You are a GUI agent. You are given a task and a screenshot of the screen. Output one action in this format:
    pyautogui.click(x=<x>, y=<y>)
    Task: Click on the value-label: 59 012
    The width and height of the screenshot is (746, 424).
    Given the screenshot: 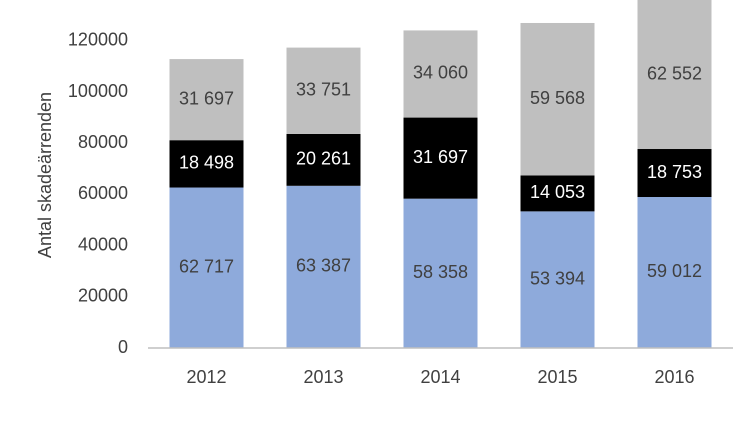 What is the action you would take?
    pyautogui.click(x=674, y=271)
    